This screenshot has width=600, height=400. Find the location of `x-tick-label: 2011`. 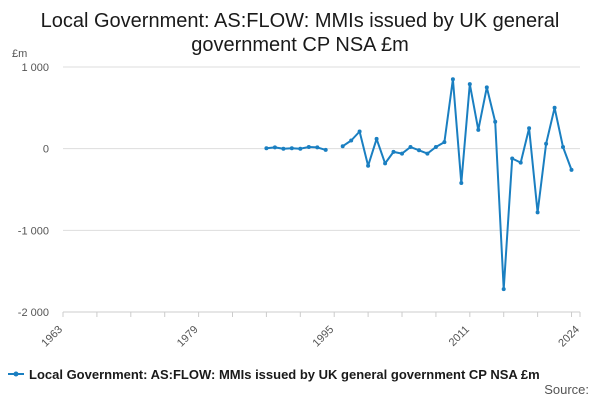

x-tick-label: 2011 is located at coordinates (459, 336).